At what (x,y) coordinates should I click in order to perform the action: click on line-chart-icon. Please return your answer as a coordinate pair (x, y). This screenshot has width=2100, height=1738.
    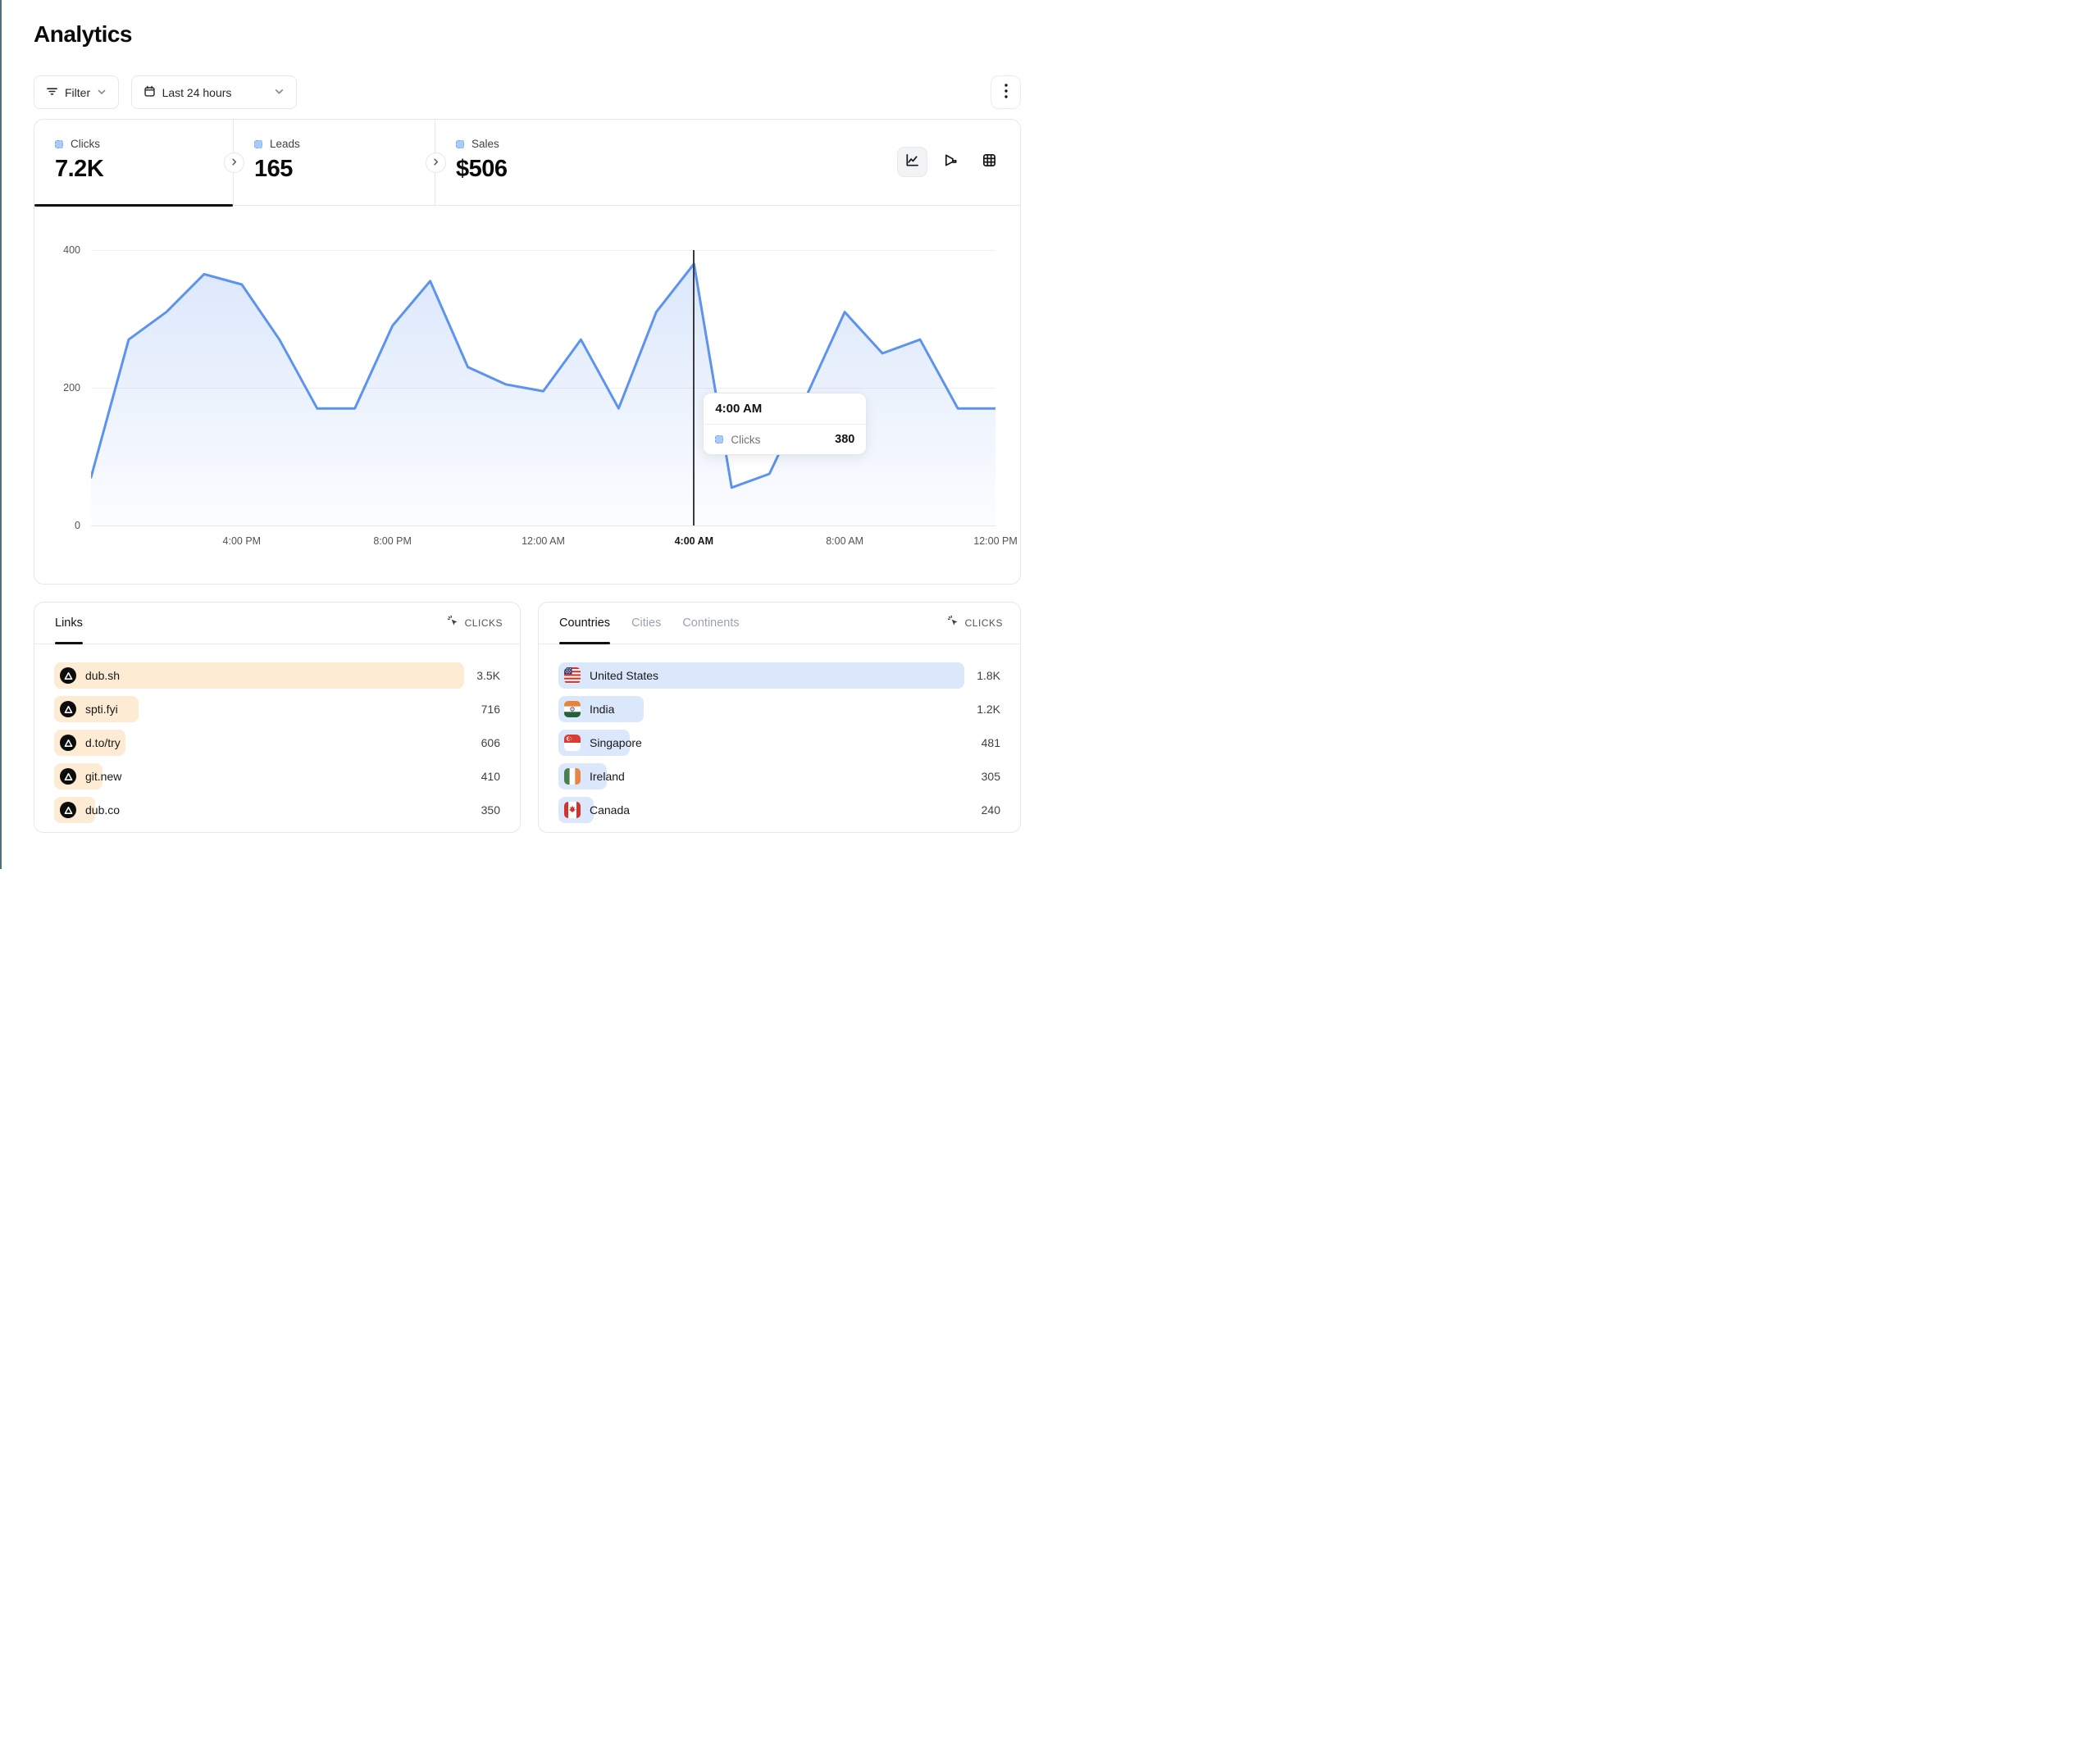
    Looking at the image, I should click on (912, 162).